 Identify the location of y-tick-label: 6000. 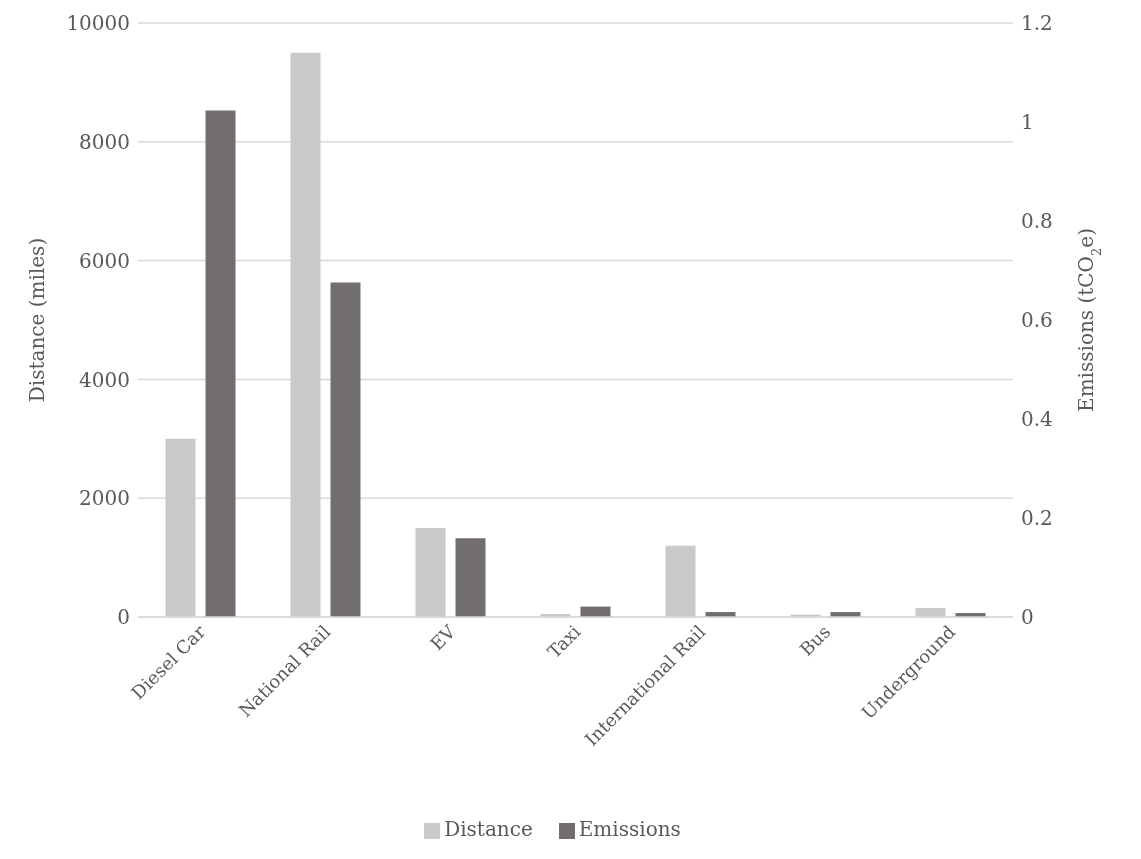
(104, 260).